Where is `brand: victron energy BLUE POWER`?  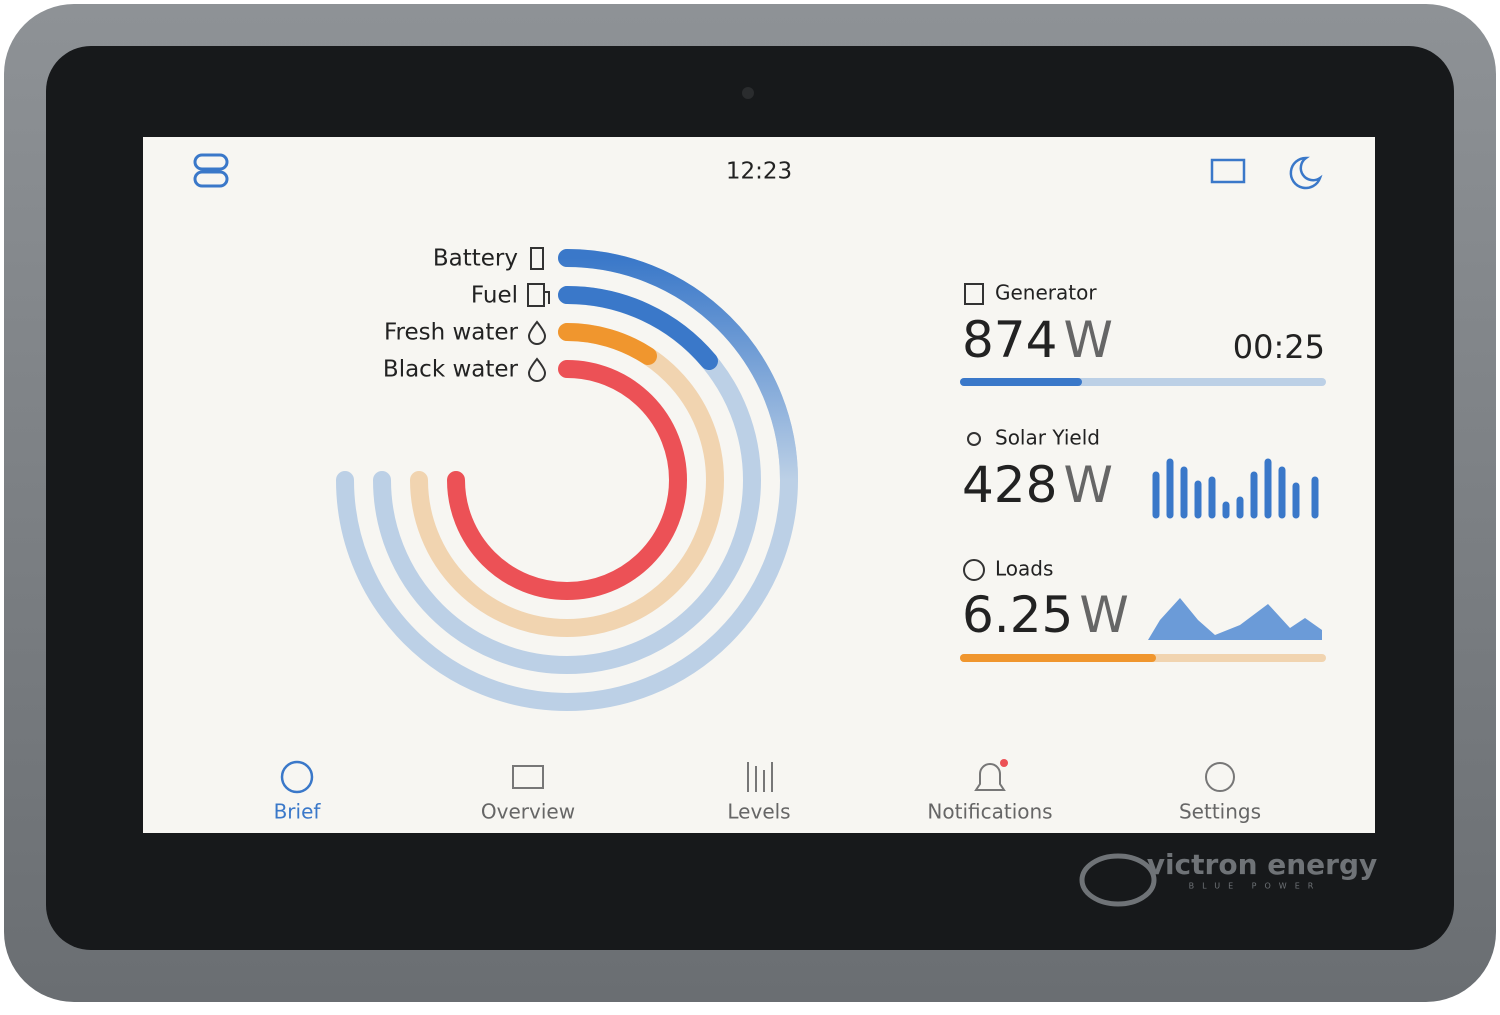
brand: victron energy BLUE POWER is located at coordinates (1228, 877).